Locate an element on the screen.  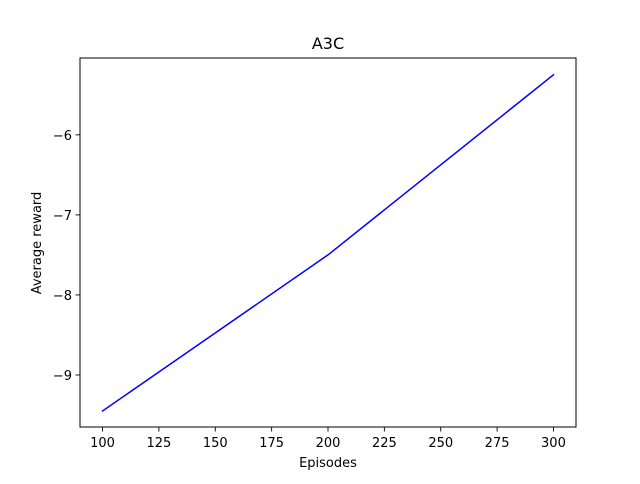
x-tick-label: 175 is located at coordinates (271, 443).